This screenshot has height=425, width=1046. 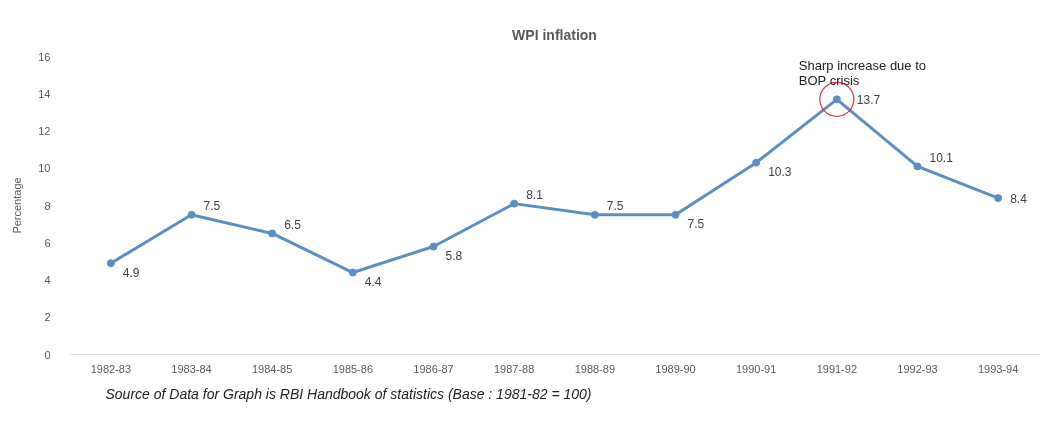 I want to click on data-label: 8.4, so click(x=1019, y=198).